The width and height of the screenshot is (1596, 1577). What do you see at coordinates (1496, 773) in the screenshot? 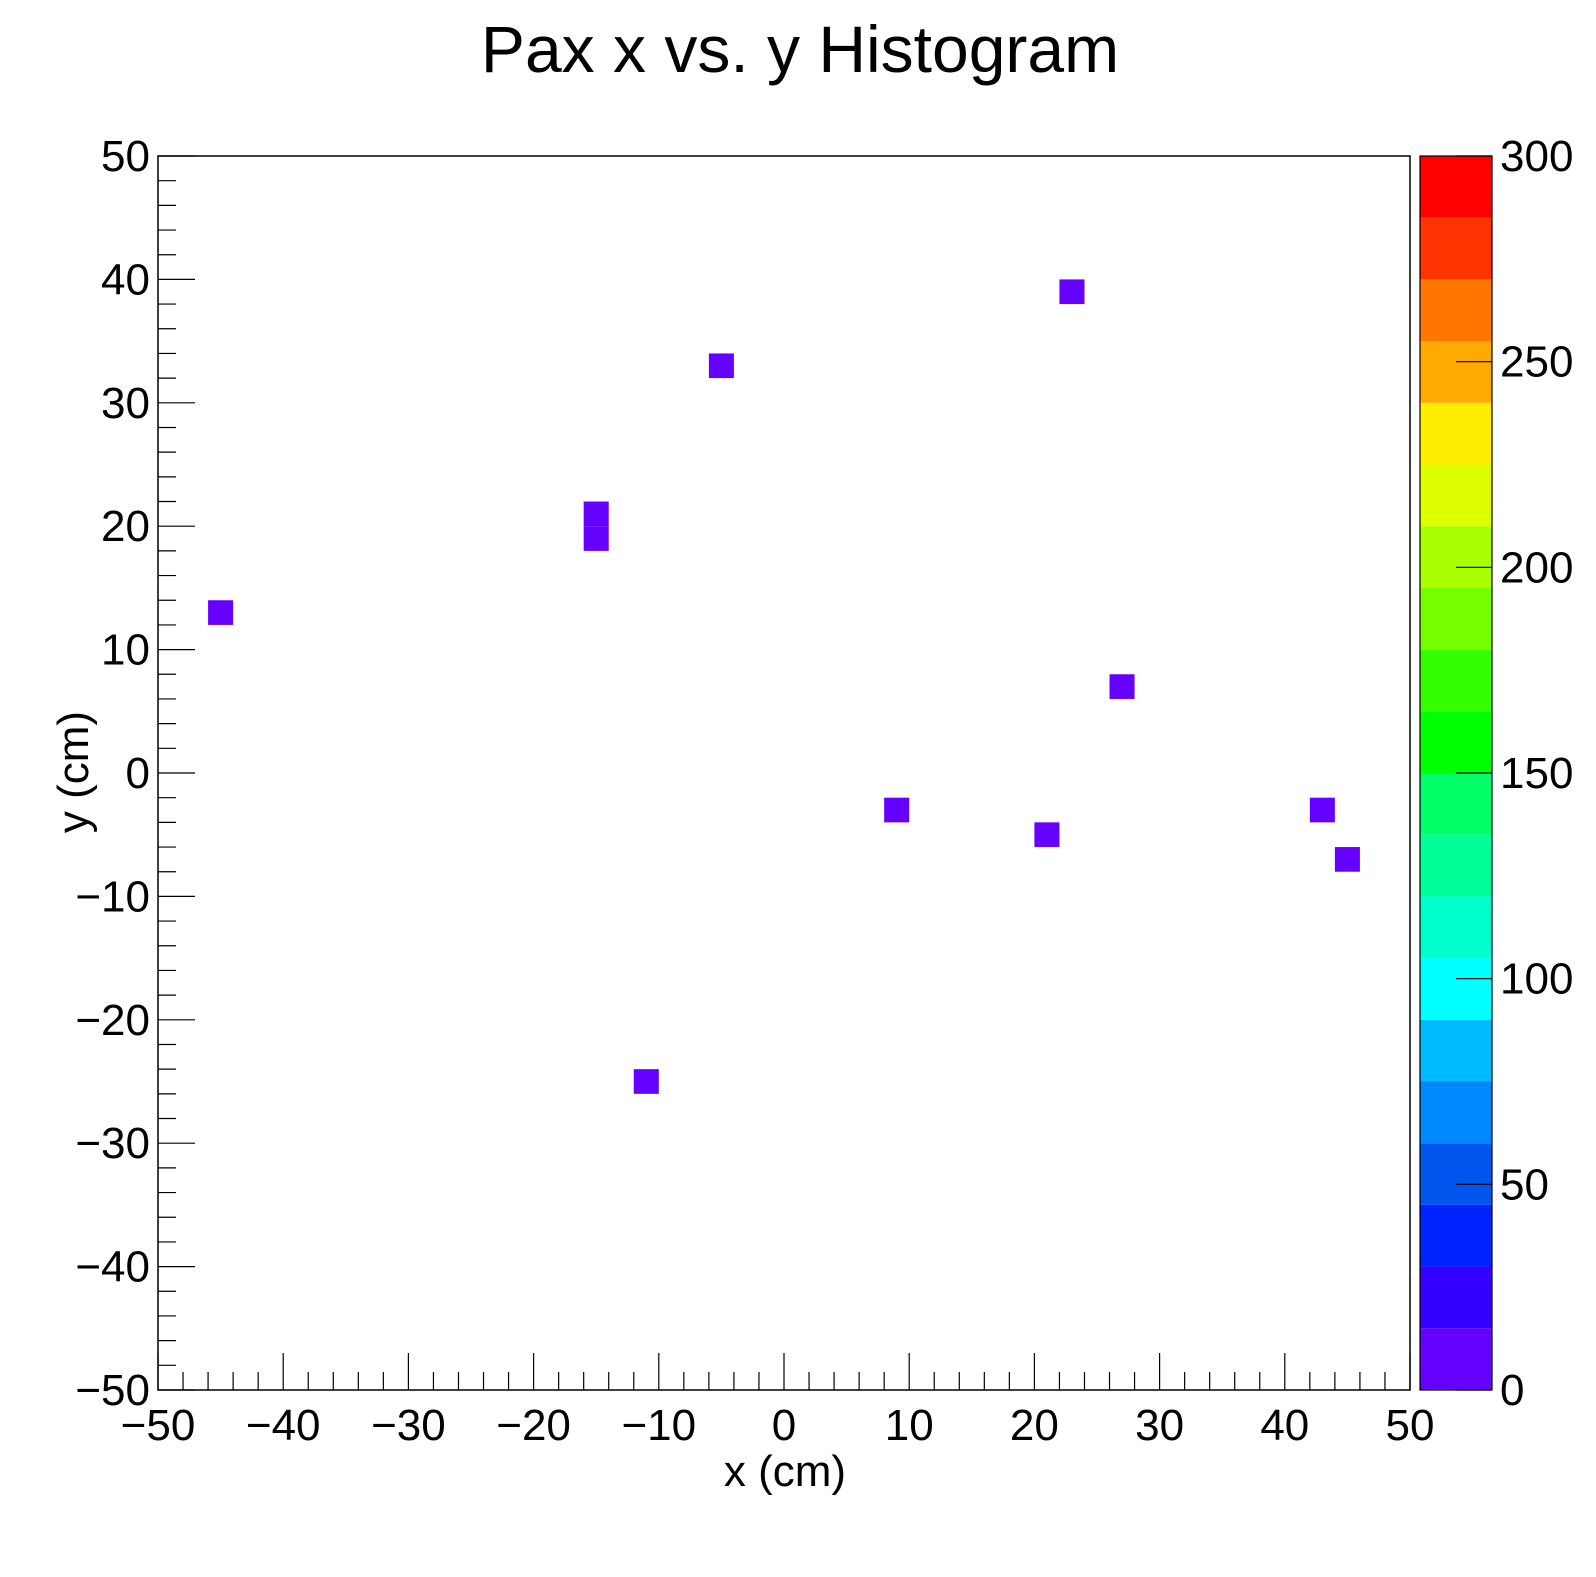
I see `color-scale-bar: 0 50 100 150 200 250 300` at bounding box center [1496, 773].